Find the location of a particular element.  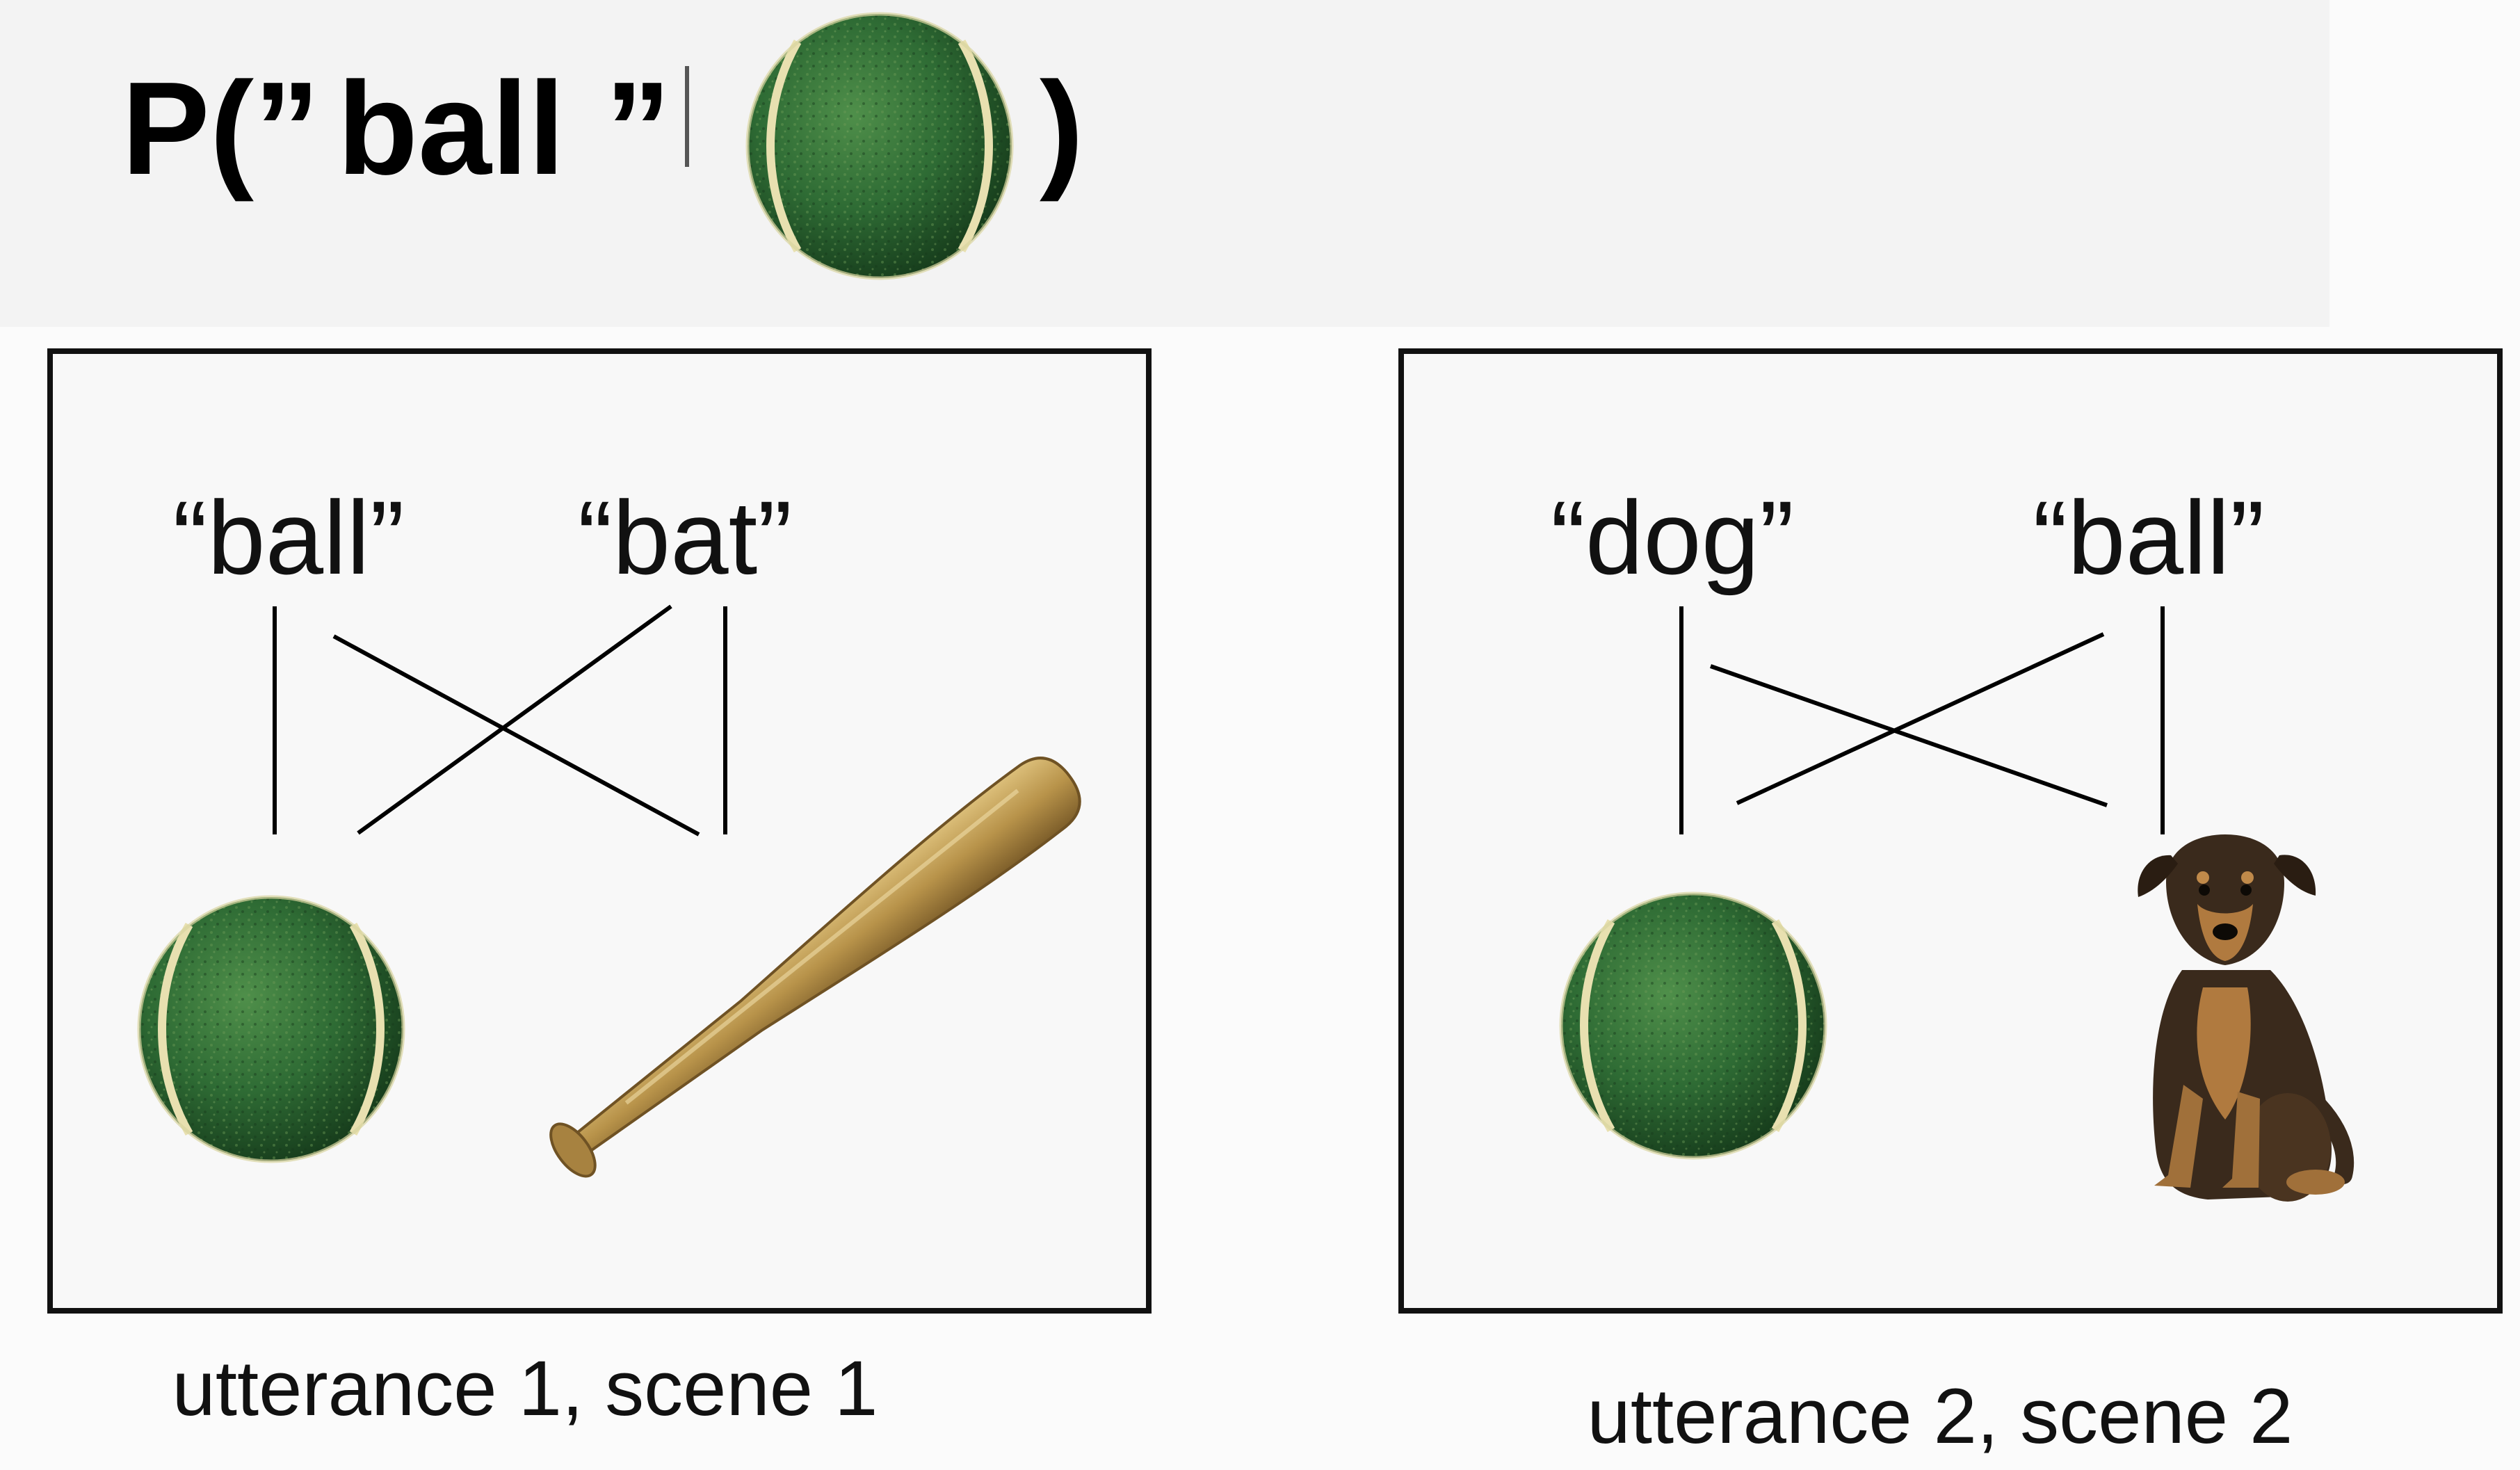

formula-close-quote: ” is located at coordinates (638, 128).